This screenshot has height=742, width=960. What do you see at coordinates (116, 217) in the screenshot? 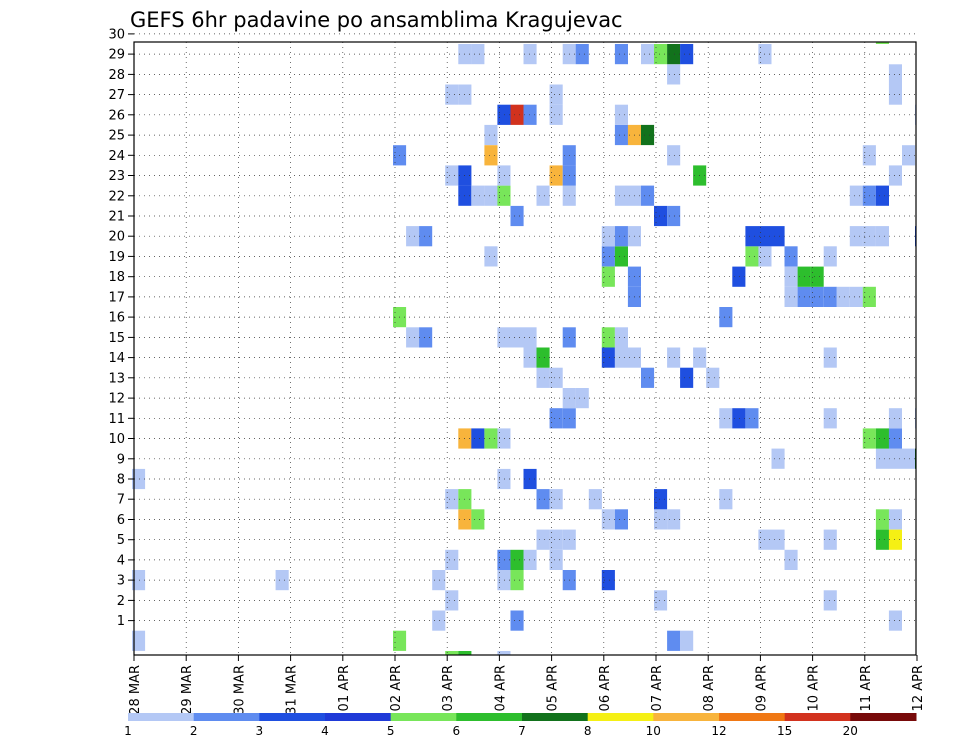
I see `y-tick-label: 21` at bounding box center [116, 217].